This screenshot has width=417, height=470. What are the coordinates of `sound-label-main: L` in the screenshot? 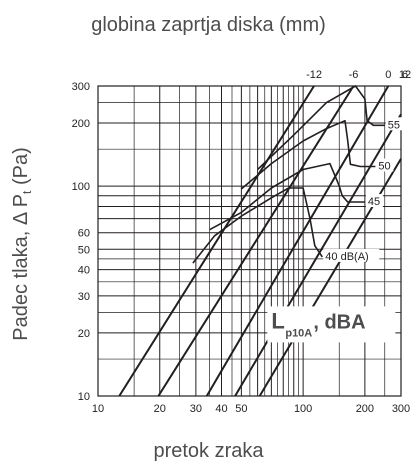 It's located at (277, 320).